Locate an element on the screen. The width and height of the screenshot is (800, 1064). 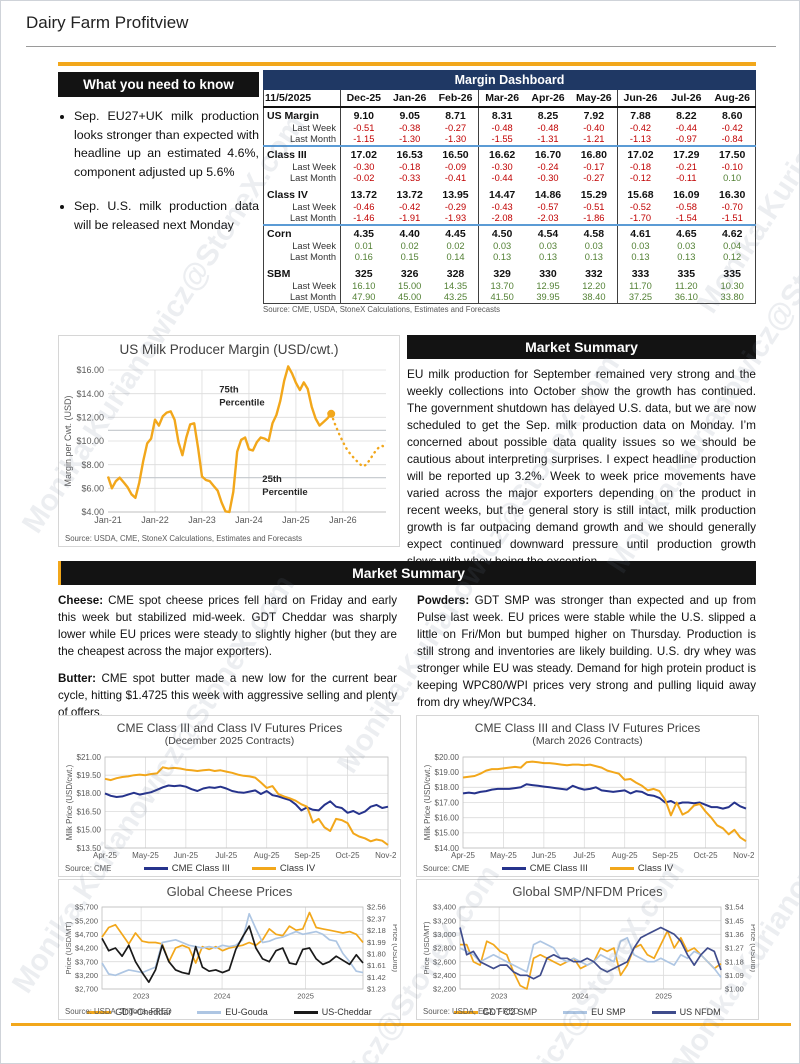
title-divider is located at coordinates (401, 46).